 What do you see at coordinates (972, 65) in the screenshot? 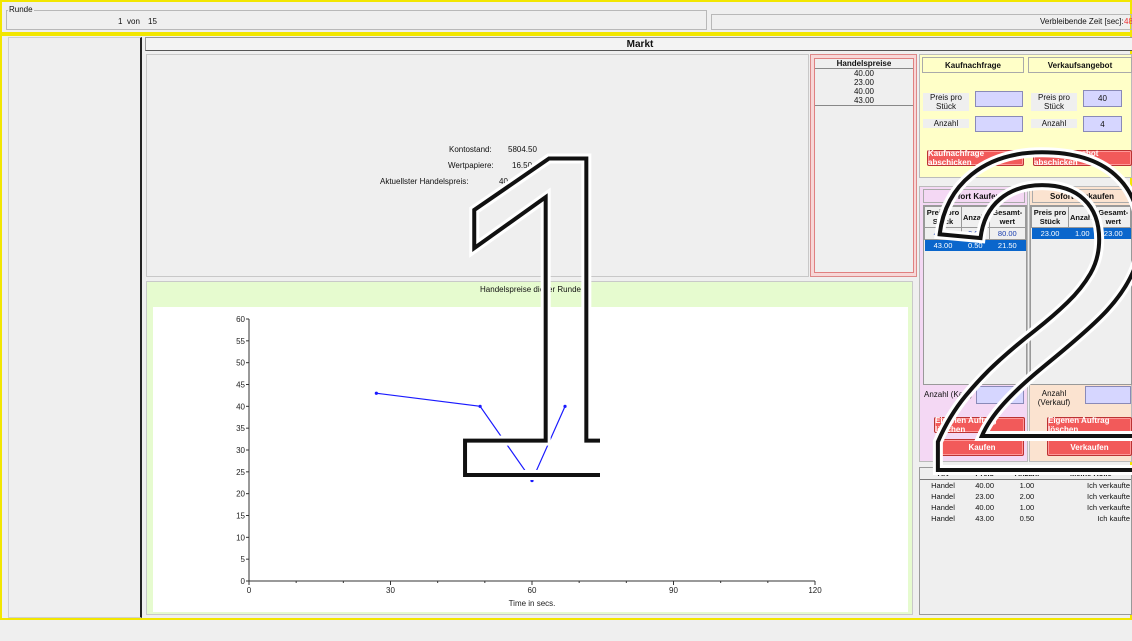
I see `kauf-title: Kaufnachfrage` at bounding box center [972, 65].